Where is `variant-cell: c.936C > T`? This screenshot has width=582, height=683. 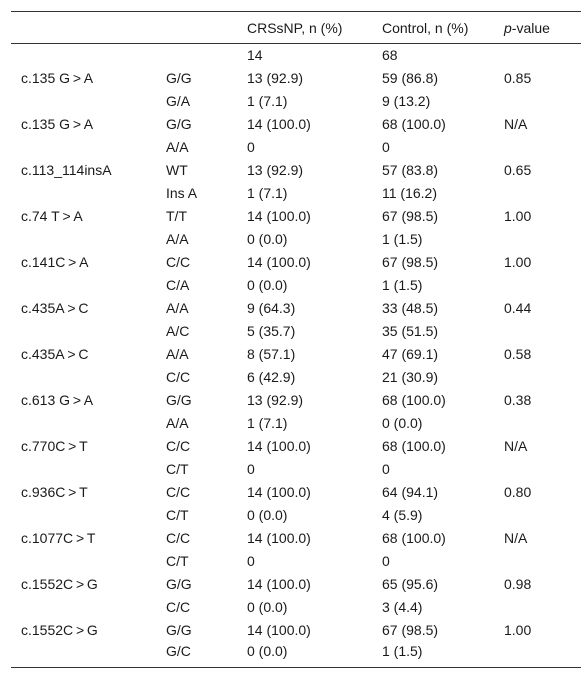
variant-cell: c.936C > T is located at coordinates (54, 492).